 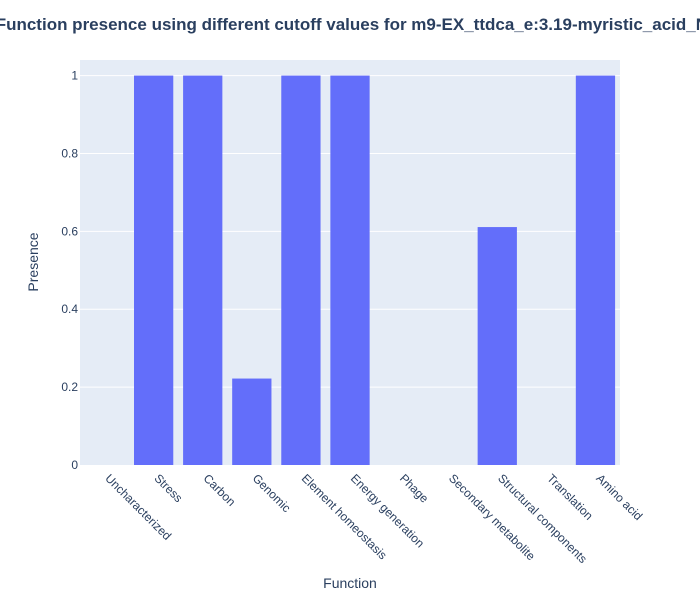 What do you see at coordinates (272, 493) in the screenshot?
I see `x-tick-label: Genomic` at bounding box center [272, 493].